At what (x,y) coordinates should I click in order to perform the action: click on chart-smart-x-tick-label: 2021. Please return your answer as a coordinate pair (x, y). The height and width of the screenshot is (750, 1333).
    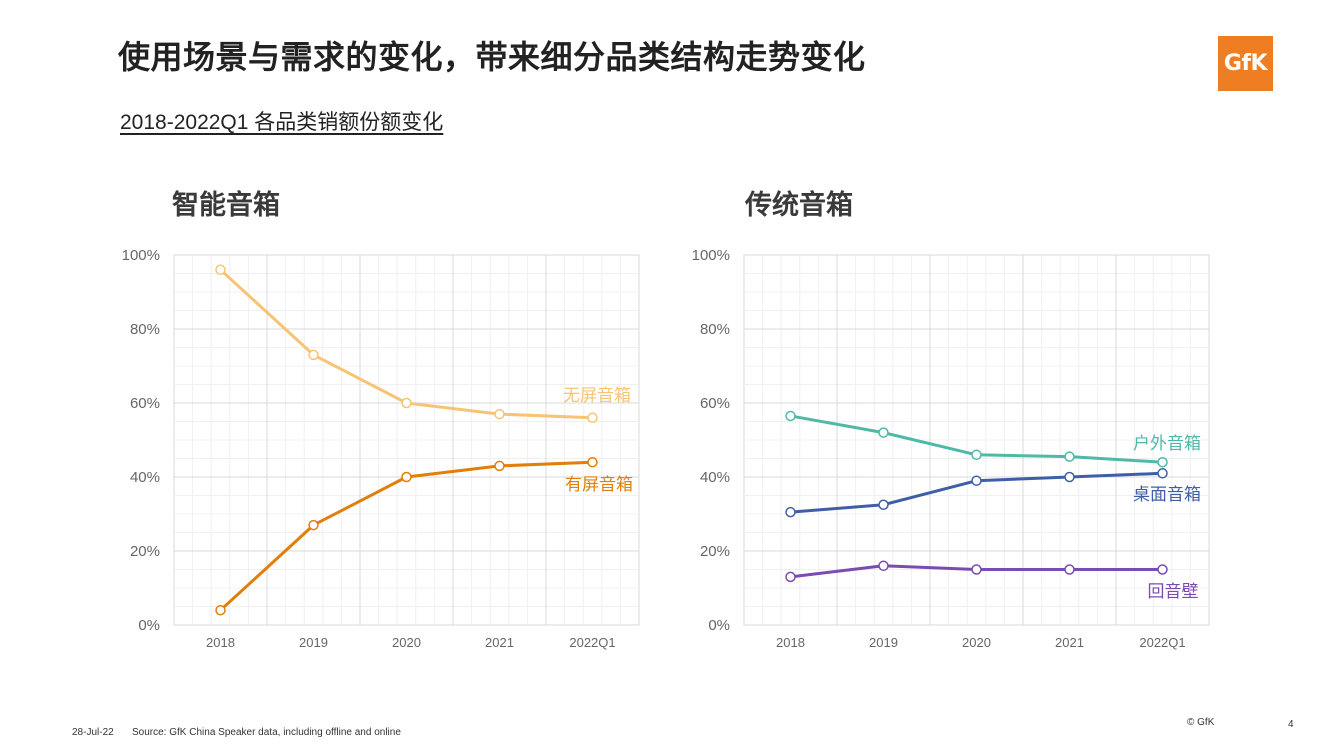
    Looking at the image, I should click on (499, 642).